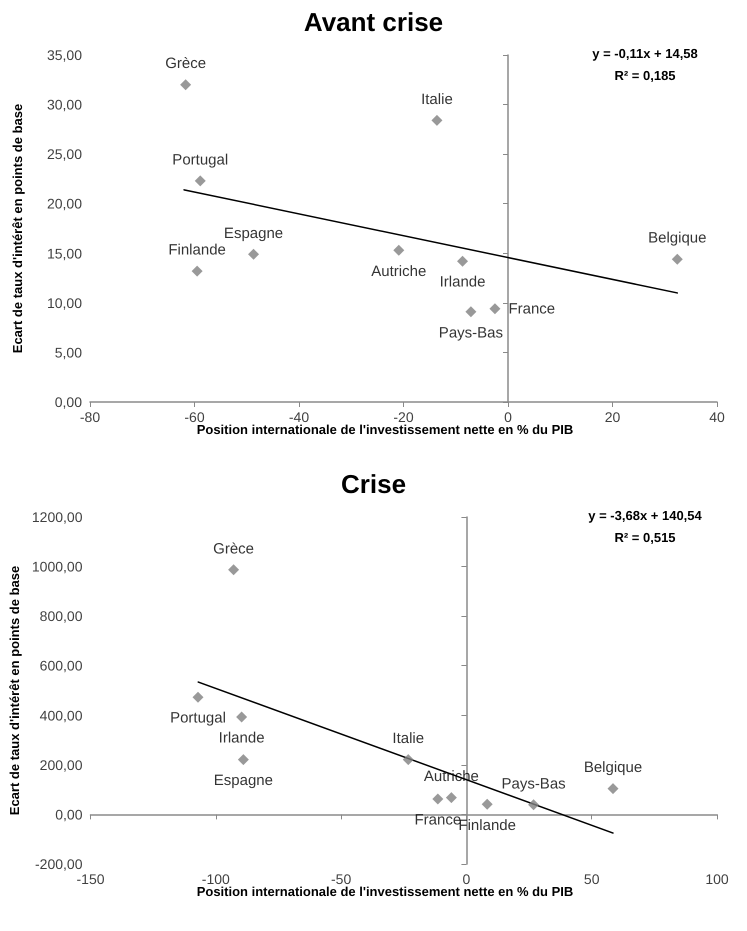  Describe the element at coordinates (61, 764) in the screenshot. I see `y-tick-label: 200,00` at that location.